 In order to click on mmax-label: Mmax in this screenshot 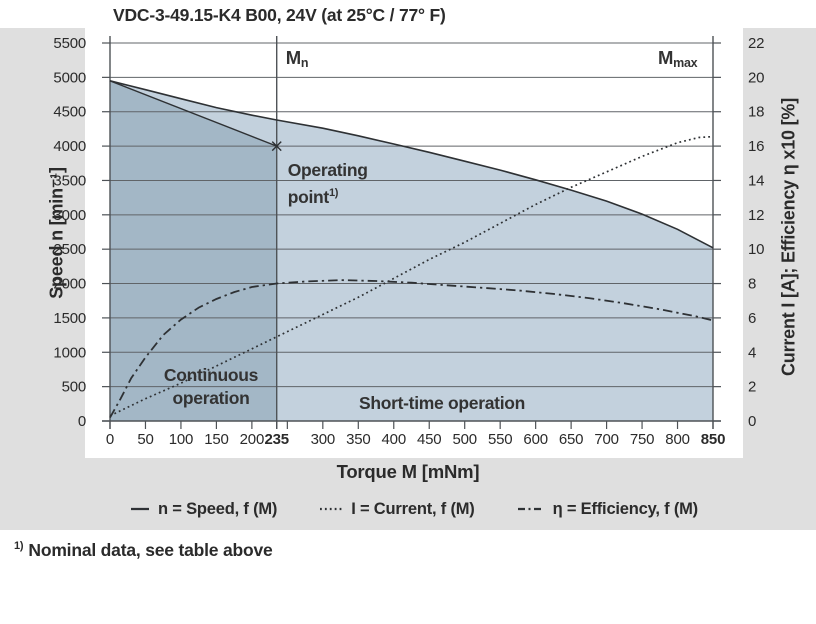, I will do `click(678, 58)`.